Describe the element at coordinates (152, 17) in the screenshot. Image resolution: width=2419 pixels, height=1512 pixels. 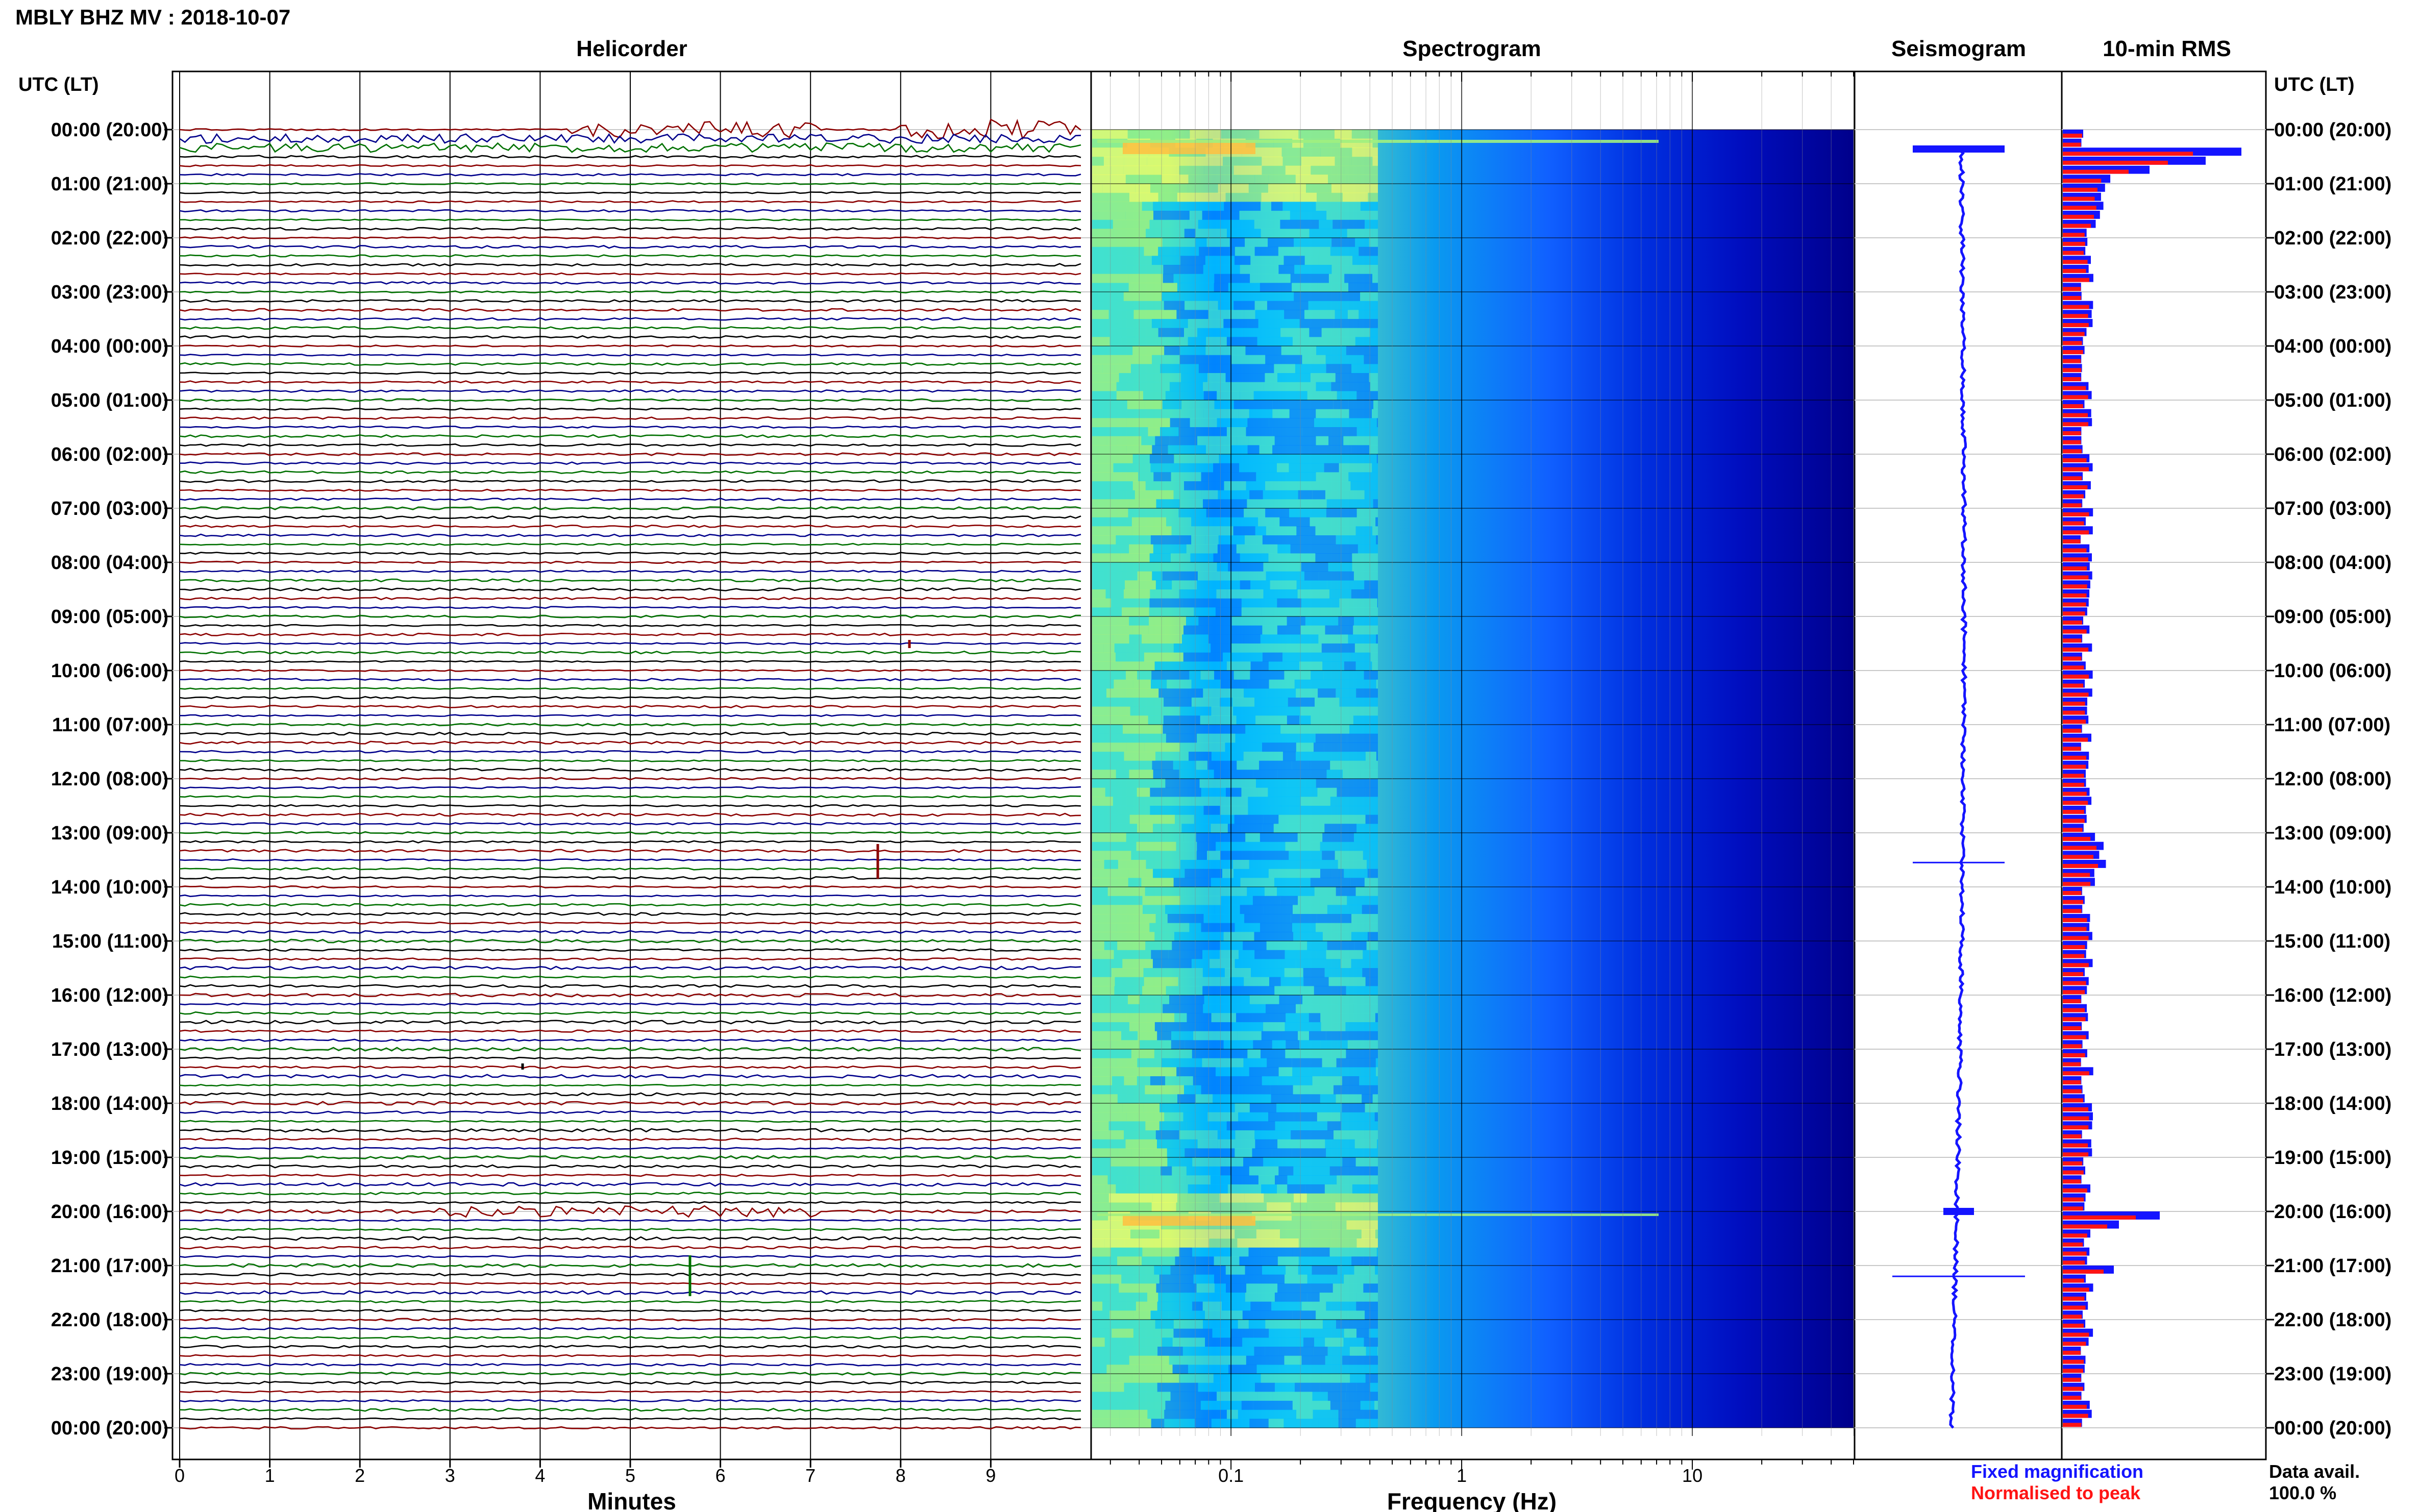
I see `figure-title: MBLY BHZ MV : 2018-10-07` at that location.